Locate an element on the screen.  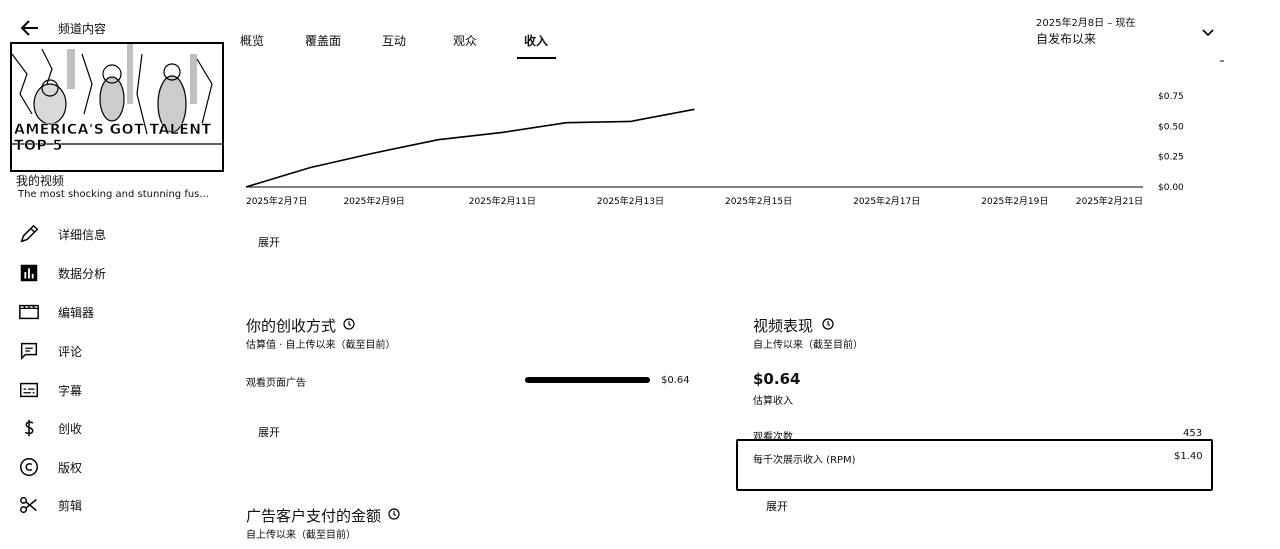
rpm-label: 每千次展示收入 (RPM) is located at coordinates (804, 460).